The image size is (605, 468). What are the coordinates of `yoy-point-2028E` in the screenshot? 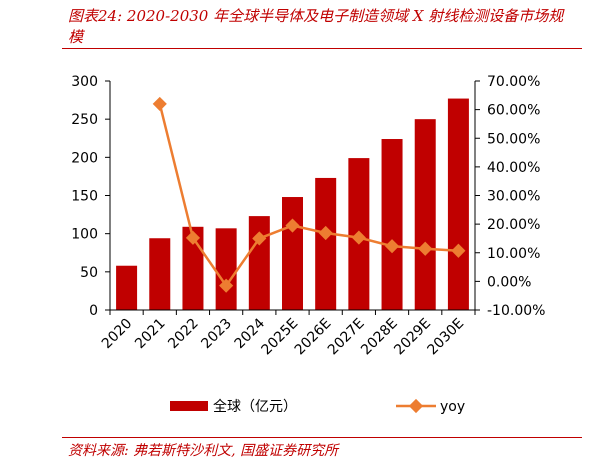 It's located at (392, 246).